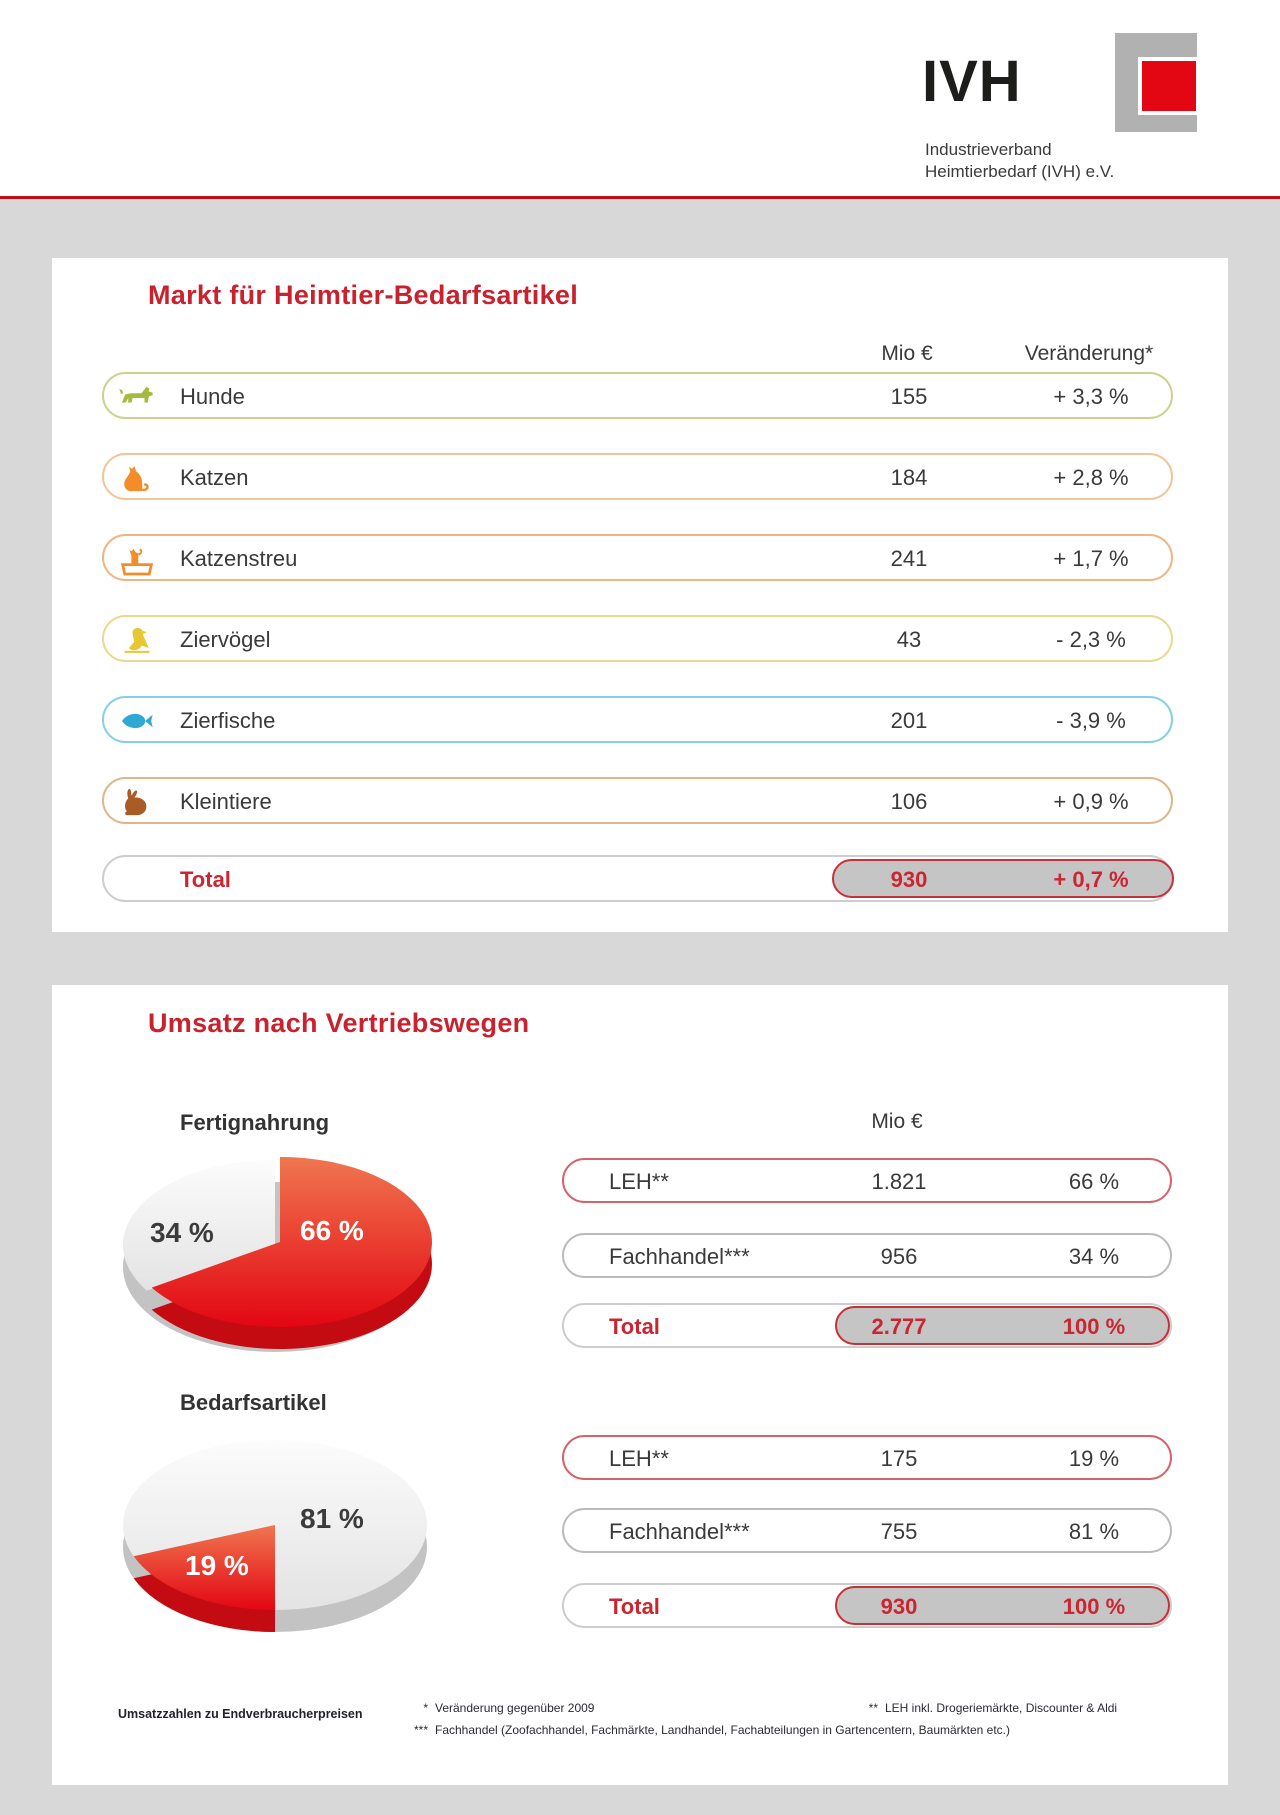  What do you see at coordinates (899, 1256) in the screenshot?
I see `sales-row-value: 956` at bounding box center [899, 1256].